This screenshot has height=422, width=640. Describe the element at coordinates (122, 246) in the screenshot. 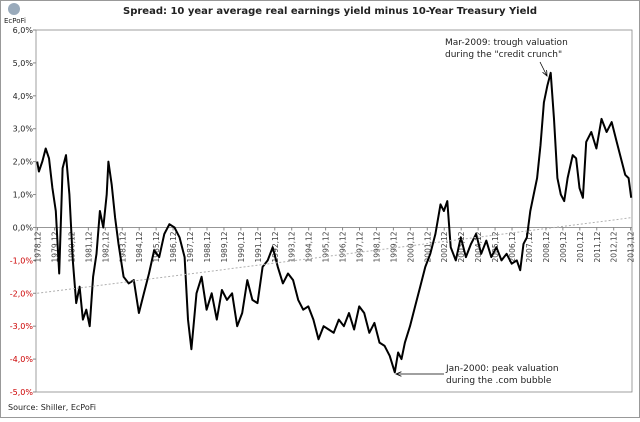

I see `x-tick-label: 1983,12` at that location.